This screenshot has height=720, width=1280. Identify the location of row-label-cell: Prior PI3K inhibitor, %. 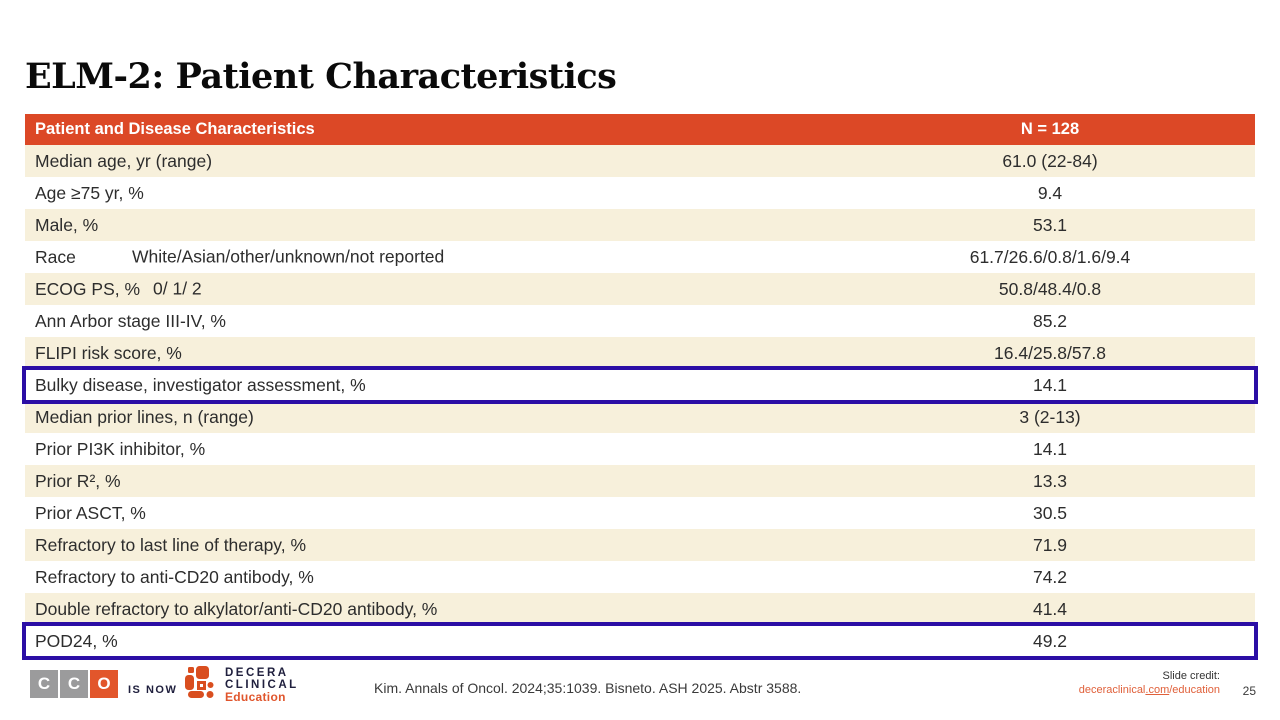
(435, 449).